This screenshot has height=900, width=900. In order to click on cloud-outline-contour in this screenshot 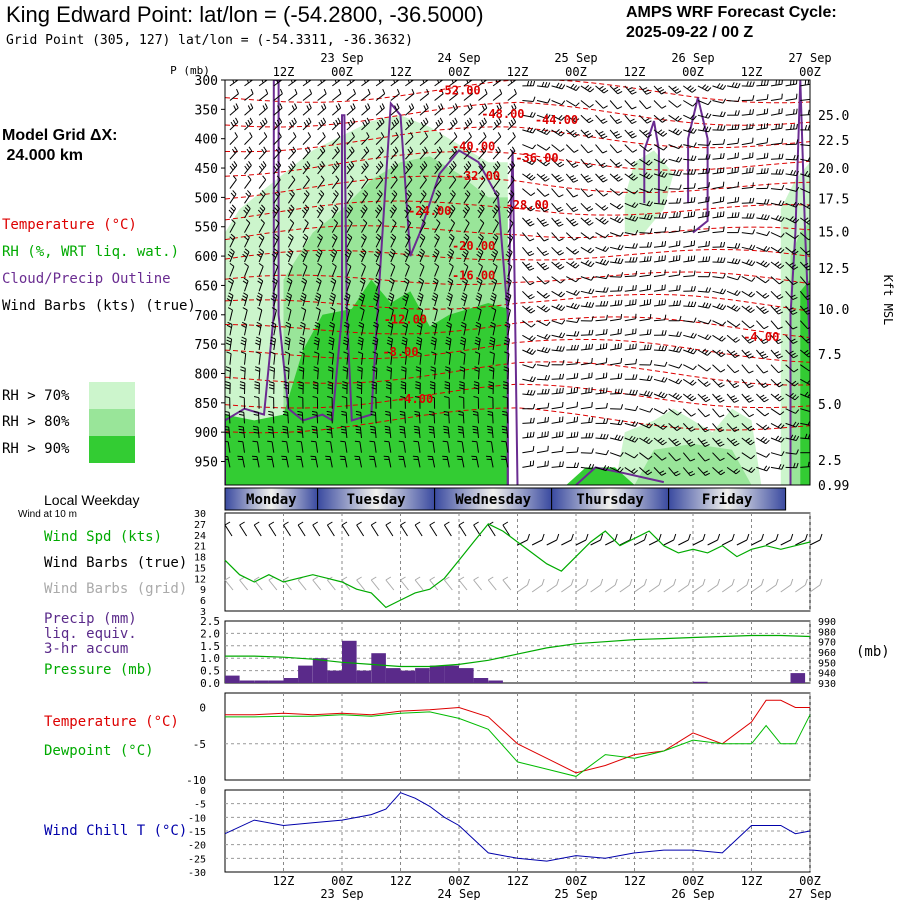, I will do `click(698, 165)`.